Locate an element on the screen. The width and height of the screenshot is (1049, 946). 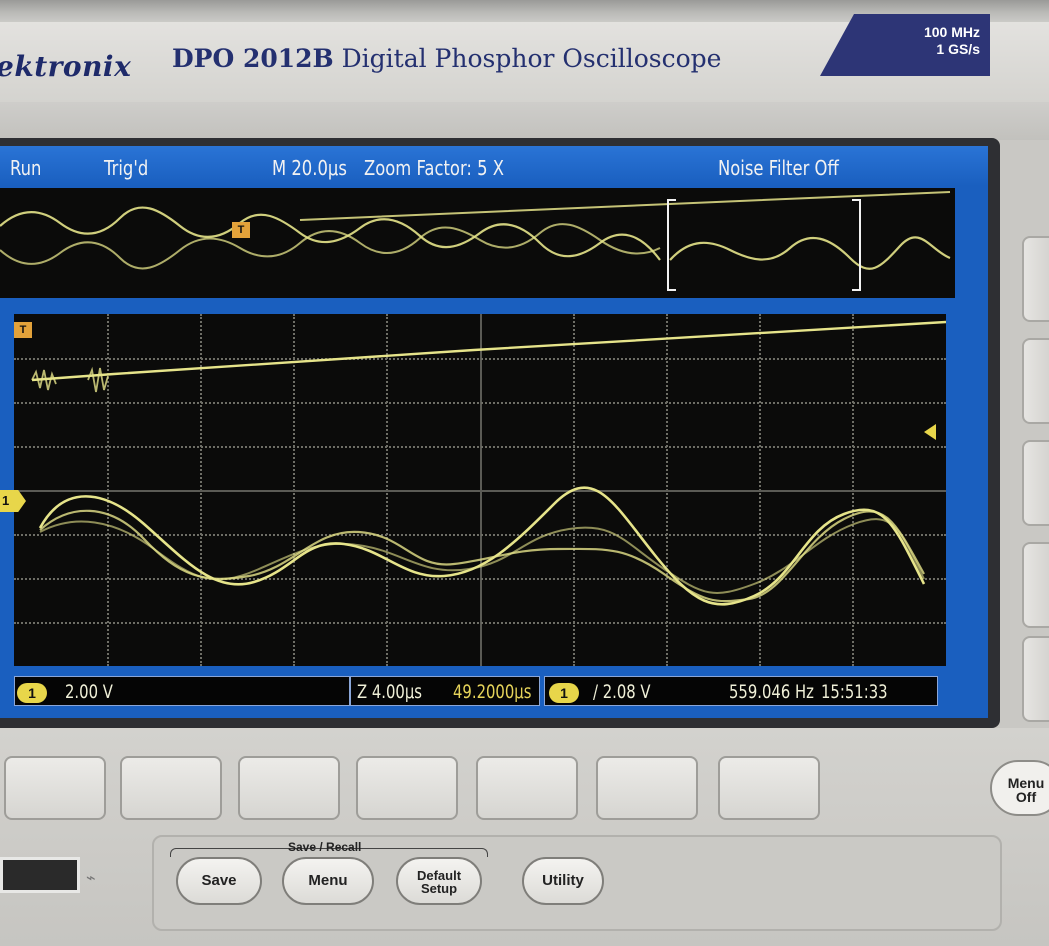
run-state: Run is located at coordinates (26, 168).